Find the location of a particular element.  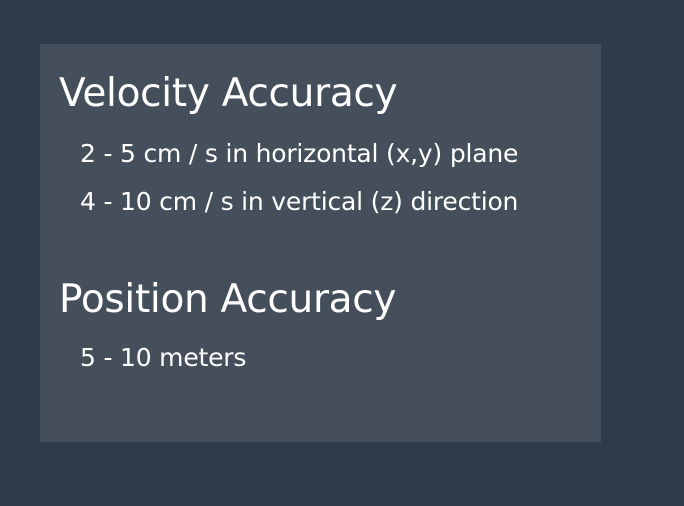

velocity-accuracy-heading: Velocity Accuracy is located at coordinates (228, 93).